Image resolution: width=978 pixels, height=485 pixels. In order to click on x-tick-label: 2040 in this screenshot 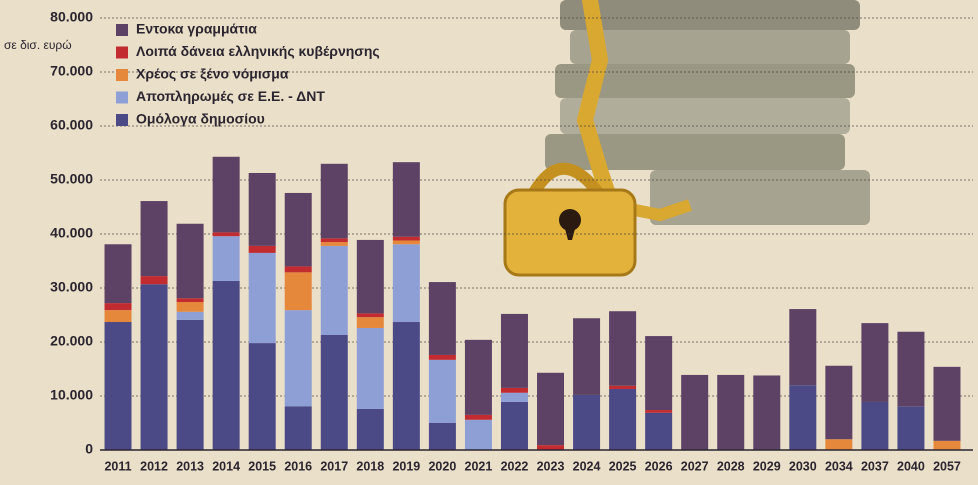, I will do `click(911, 466)`.